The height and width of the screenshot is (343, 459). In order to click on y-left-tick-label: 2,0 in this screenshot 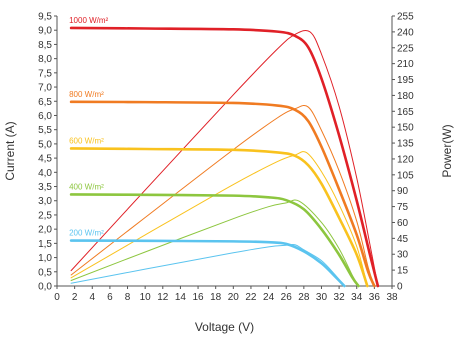, I will do `click(45, 230)`.